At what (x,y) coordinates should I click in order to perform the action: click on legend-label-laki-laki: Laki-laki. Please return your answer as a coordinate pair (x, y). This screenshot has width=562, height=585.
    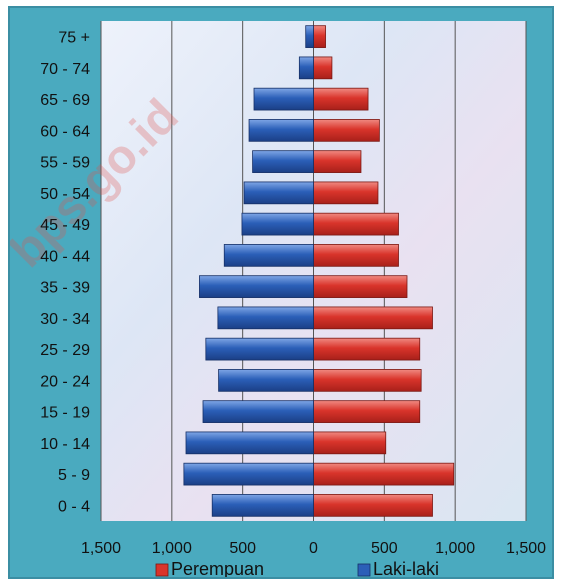
    Looking at the image, I should click on (406, 568).